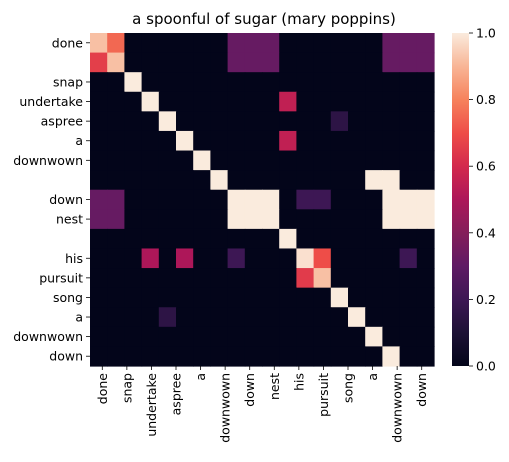  Describe the element at coordinates (264, 19) in the screenshot. I see `chart-title: a spoonful of sugar (mary poppins)` at that location.